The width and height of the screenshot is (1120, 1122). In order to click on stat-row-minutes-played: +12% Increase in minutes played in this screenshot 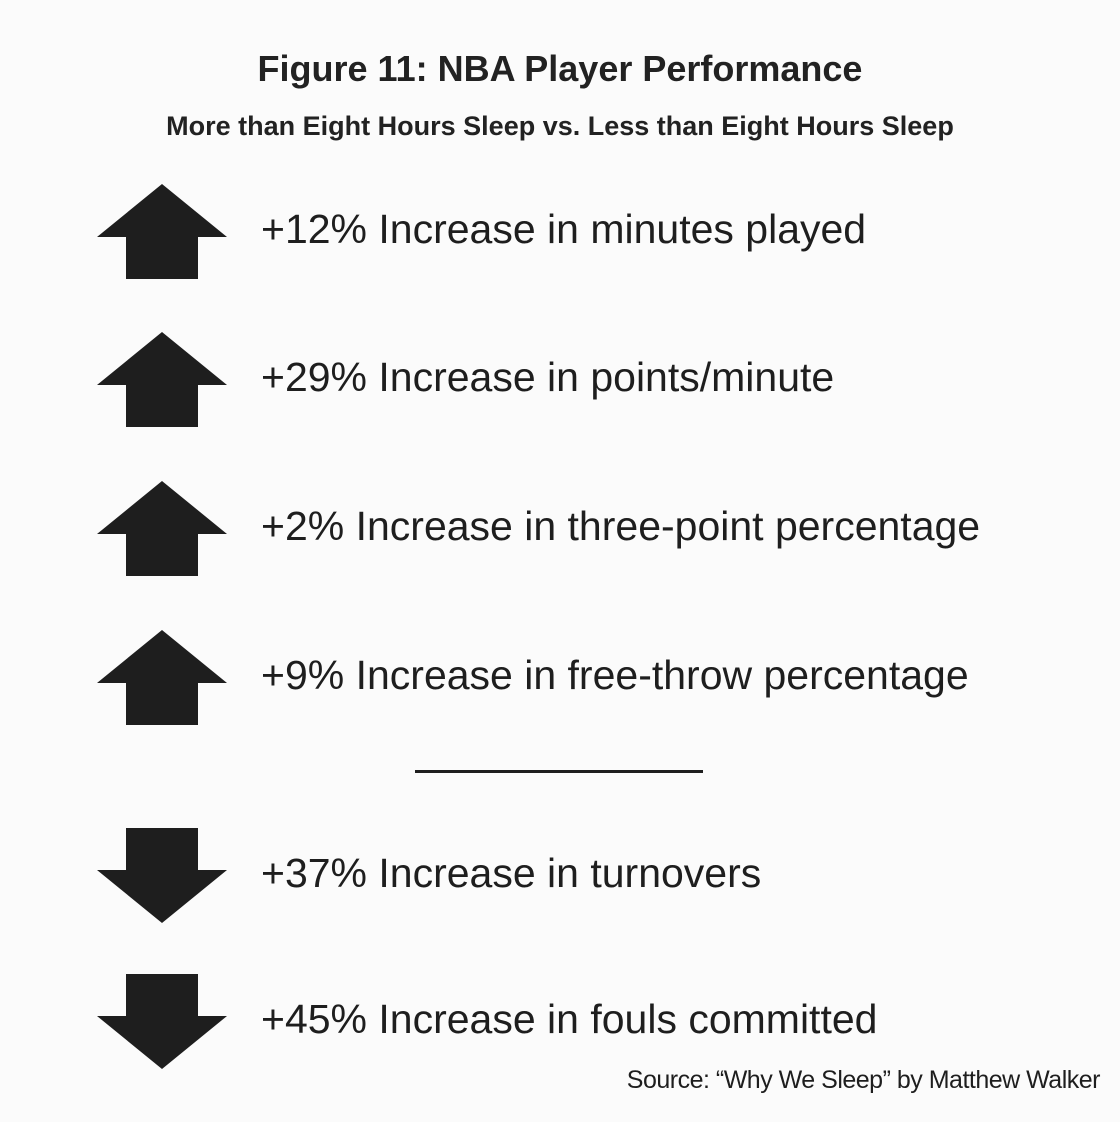, I will do `click(601, 232)`.